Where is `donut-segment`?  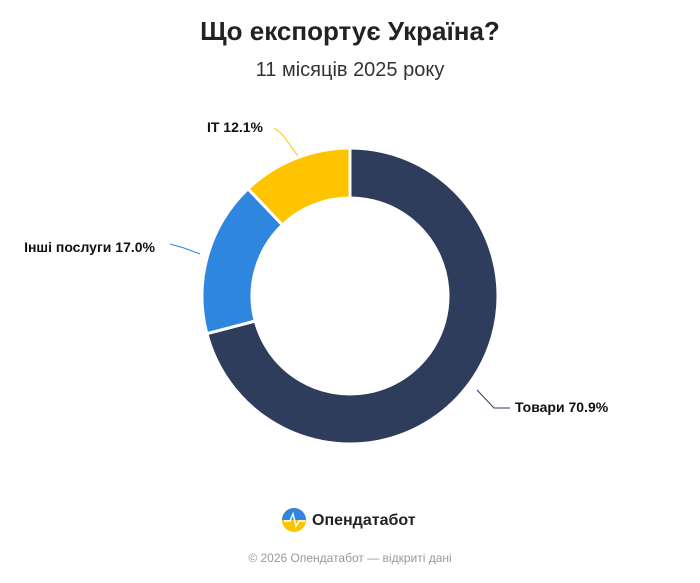
donut-segment is located at coordinates (299, 186).